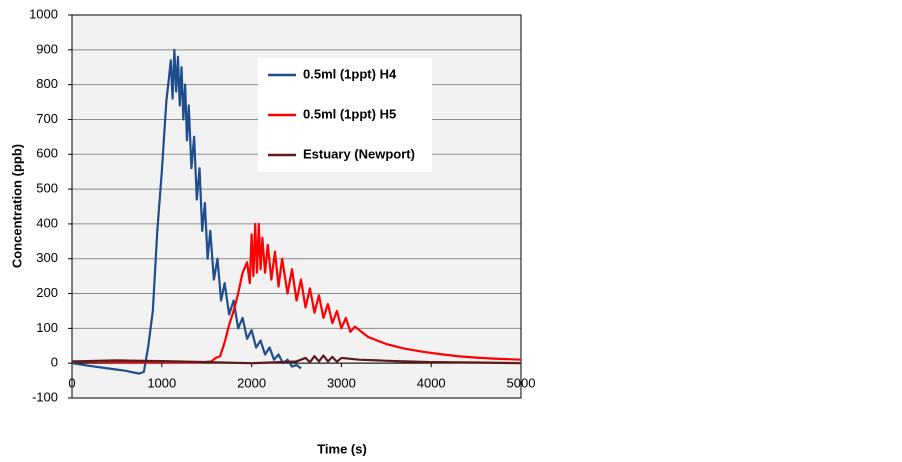  What do you see at coordinates (47, 48) in the screenshot?
I see `y-tick-label: 900` at bounding box center [47, 48].